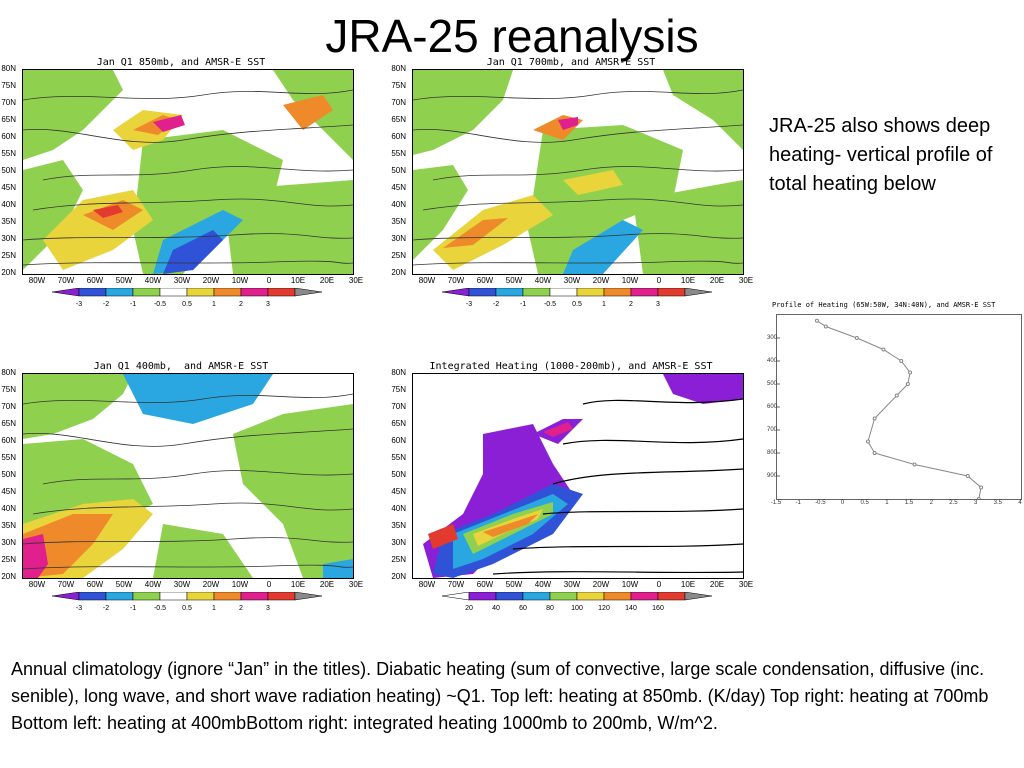  I want to click on colorbar: 20 40 60 80 100 120 140 160, so click(577, 601).